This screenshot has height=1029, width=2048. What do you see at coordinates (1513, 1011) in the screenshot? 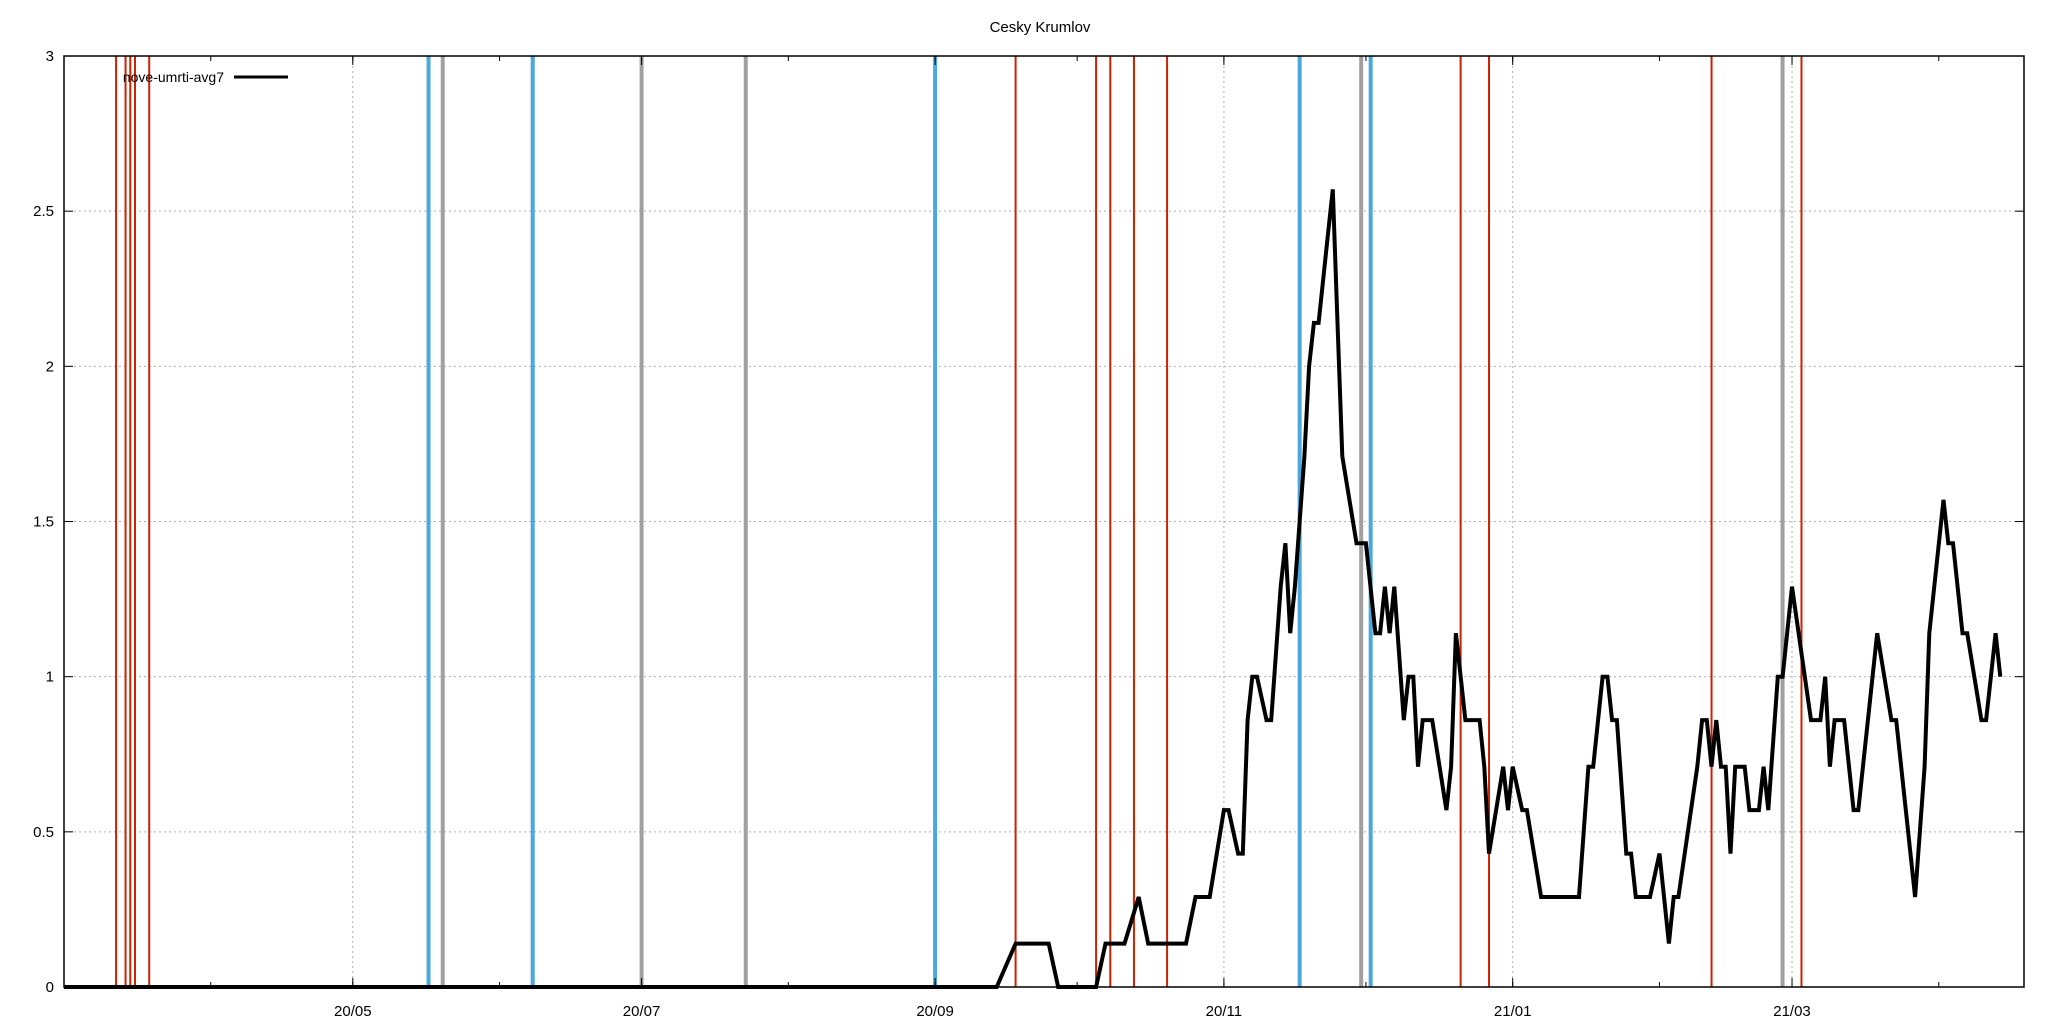
I see `x-tick-label: 21/01` at bounding box center [1513, 1011].